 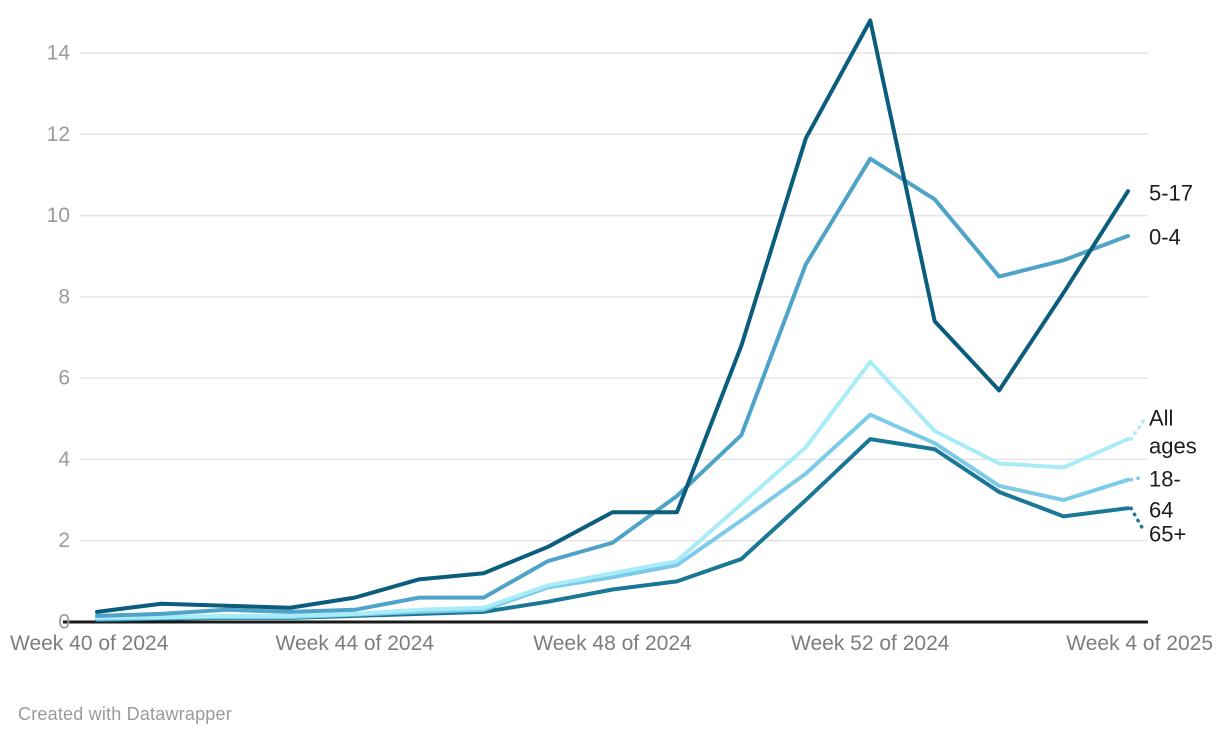 I want to click on y-tick-label-2: 2, so click(x=64, y=540).